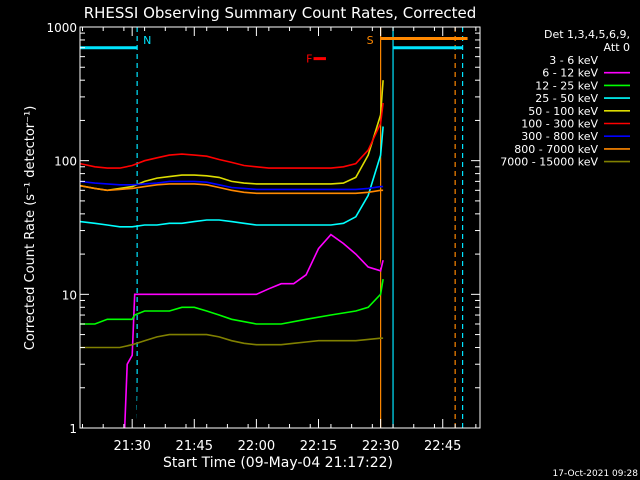 This screenshot has height=480, width=640. Describe the element at coordinates (30, 228) in the screenshot. I see `y-axis-label: Corrected Count Rate (s⁻¹ detector⁻¹)` at that location.